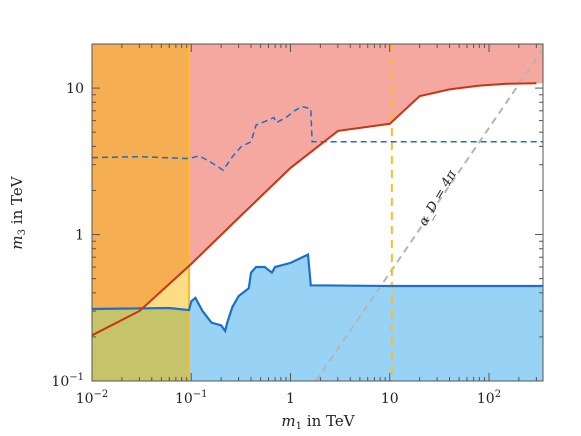  What do you see at coordinates (79, 236) in the screenshot?
I see `y-tick-label: 1` at bounding box center [79, 236].